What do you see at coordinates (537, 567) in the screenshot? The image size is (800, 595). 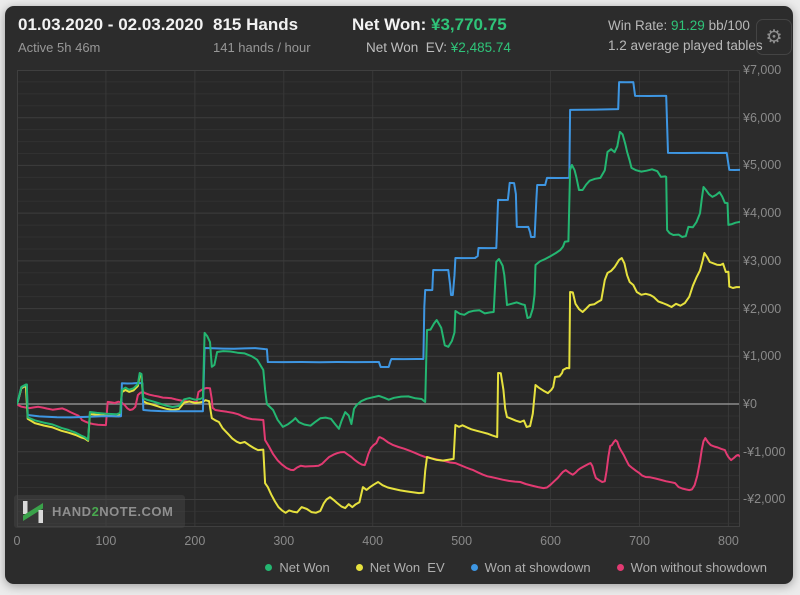 I see `legend-label: Won at showdown` at bounding box center [537, 567].